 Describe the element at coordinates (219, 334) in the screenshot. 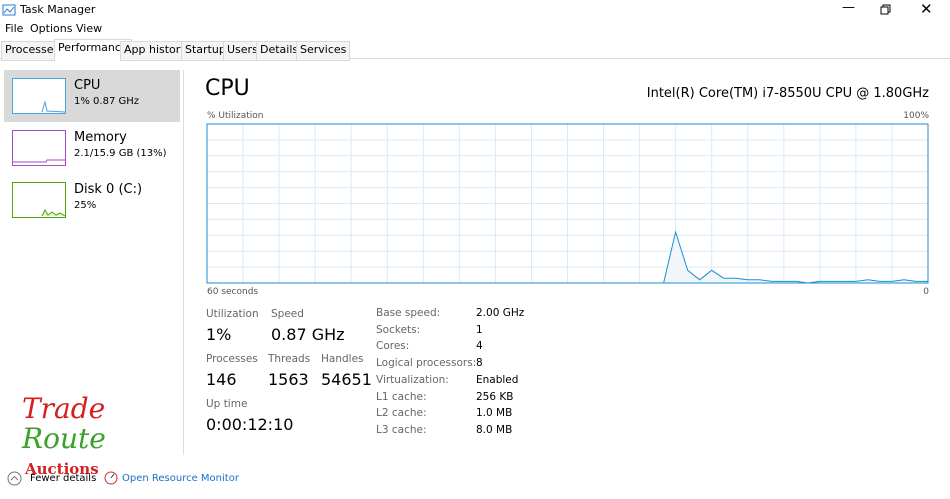

I see `stat-value: 1%` at that location.